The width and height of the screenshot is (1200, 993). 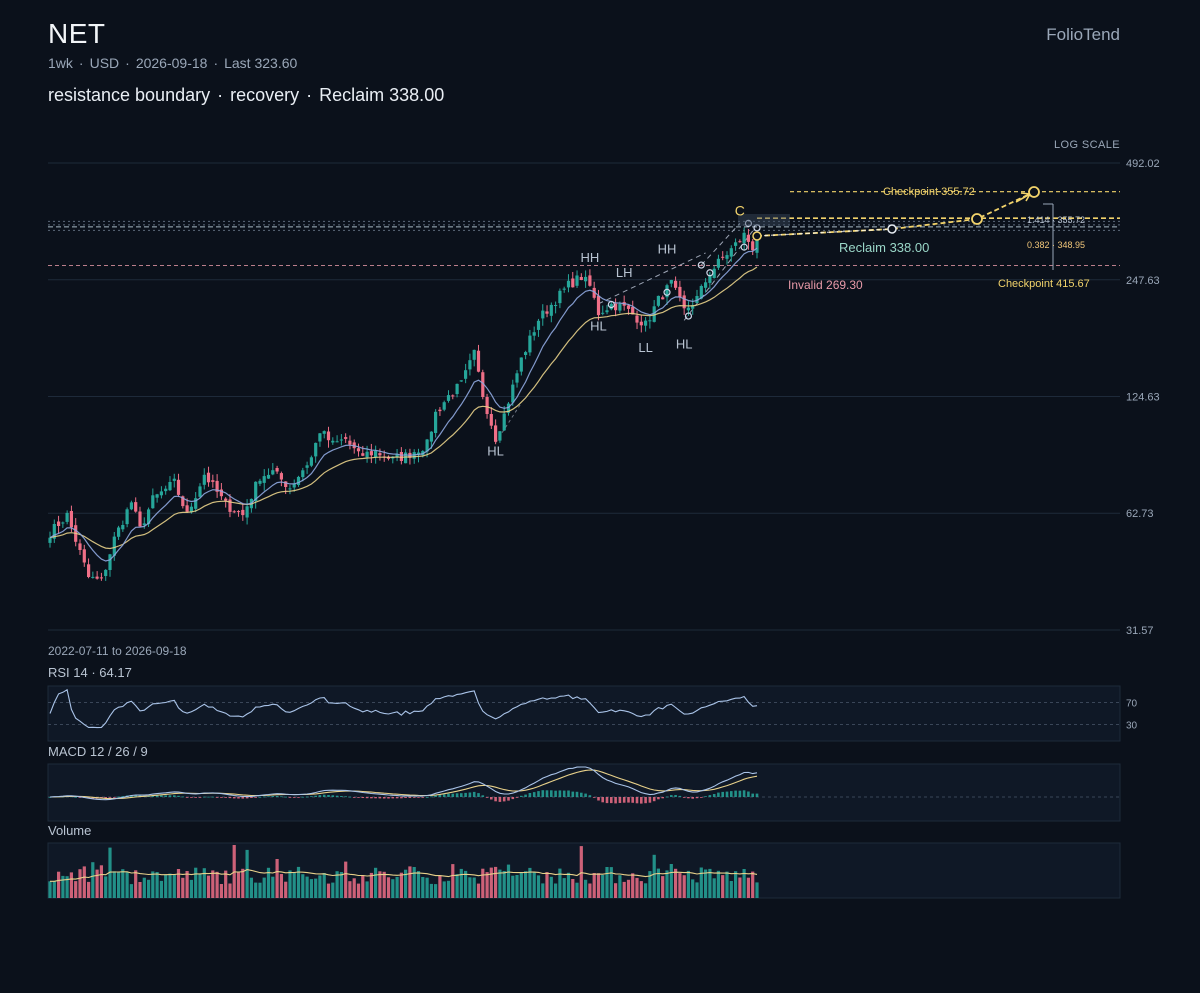 What do you see at coordinates (645, 347) in the screenshot?
I see `swing-label: LL` at bounding box center [645, 347].